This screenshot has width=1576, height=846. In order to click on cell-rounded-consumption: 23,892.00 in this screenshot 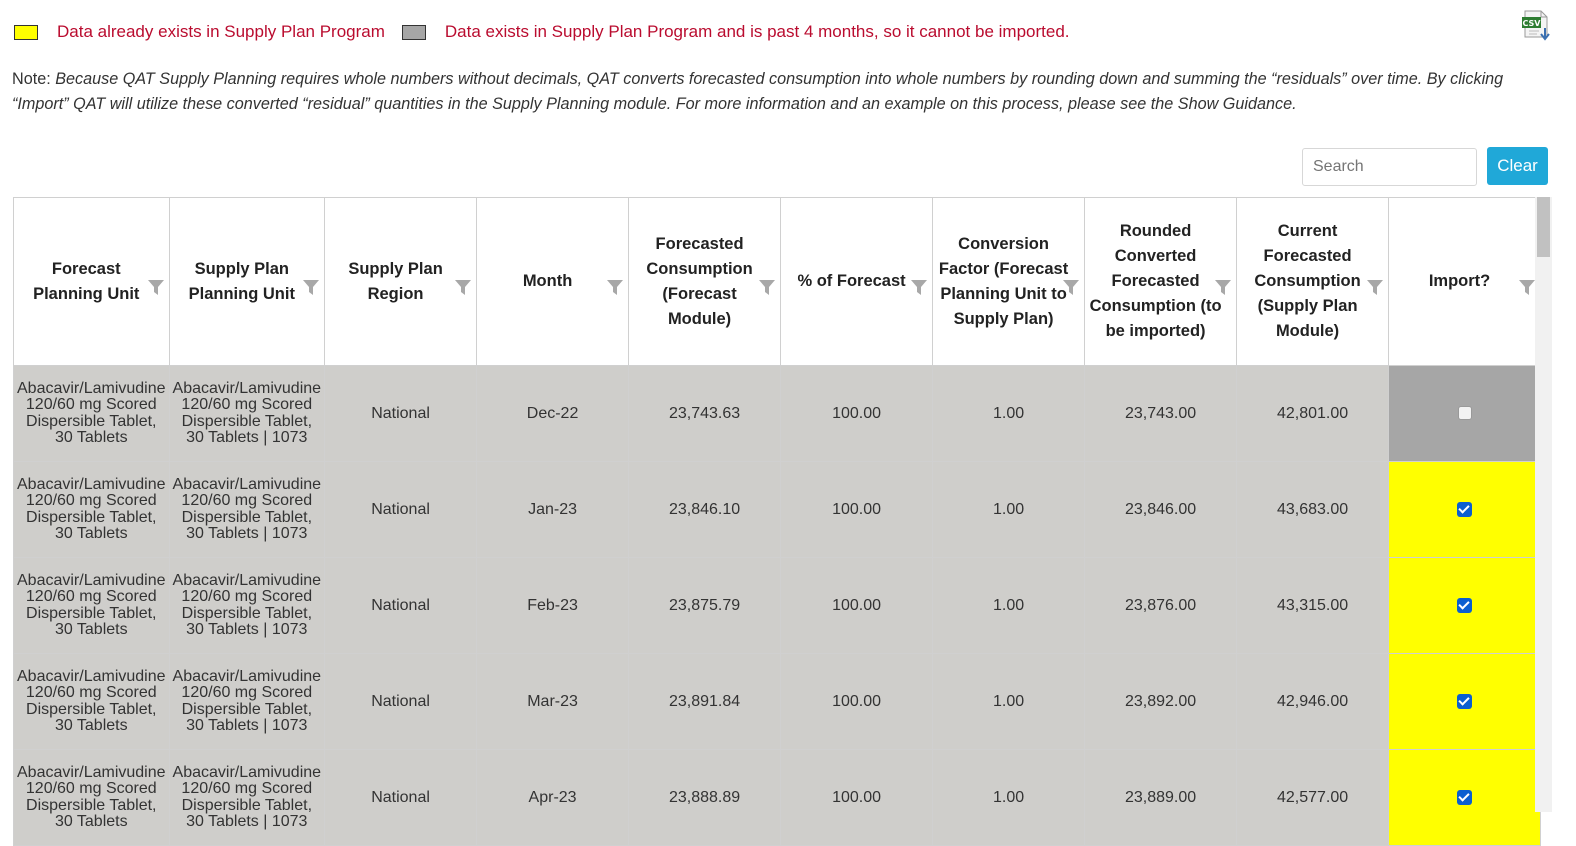, I will do `click(1161, 701)`.